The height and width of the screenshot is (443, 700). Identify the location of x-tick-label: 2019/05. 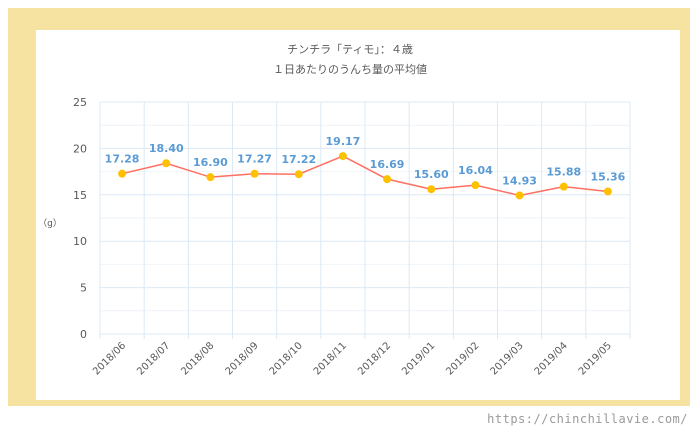
(595, 358).